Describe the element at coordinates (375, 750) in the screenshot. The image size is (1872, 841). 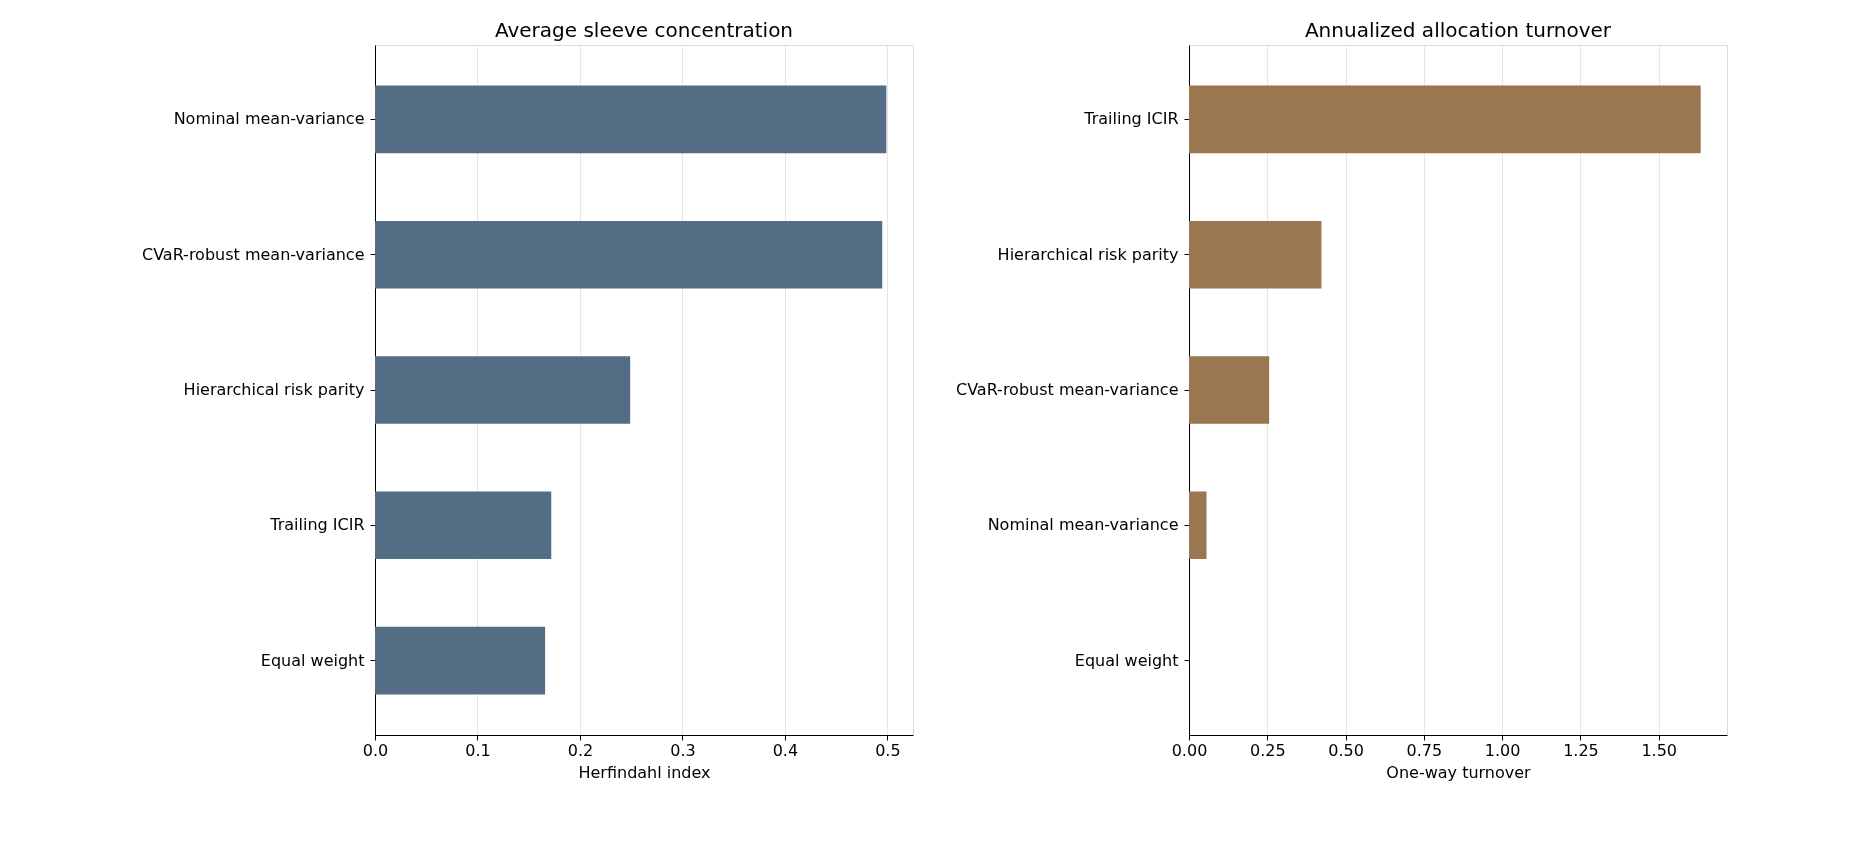
I see `x-tick-label: 0.0` at that location.